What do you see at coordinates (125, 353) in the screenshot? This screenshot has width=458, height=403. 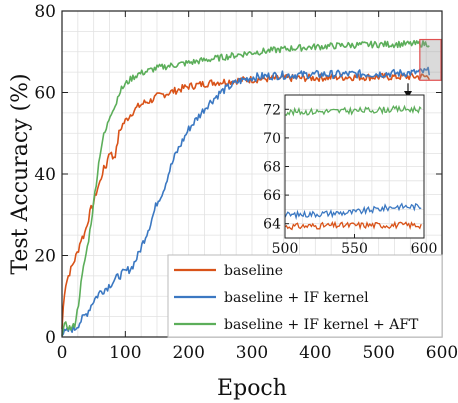 I see `x-tick-label: 100` at bounding box center [125, 353].